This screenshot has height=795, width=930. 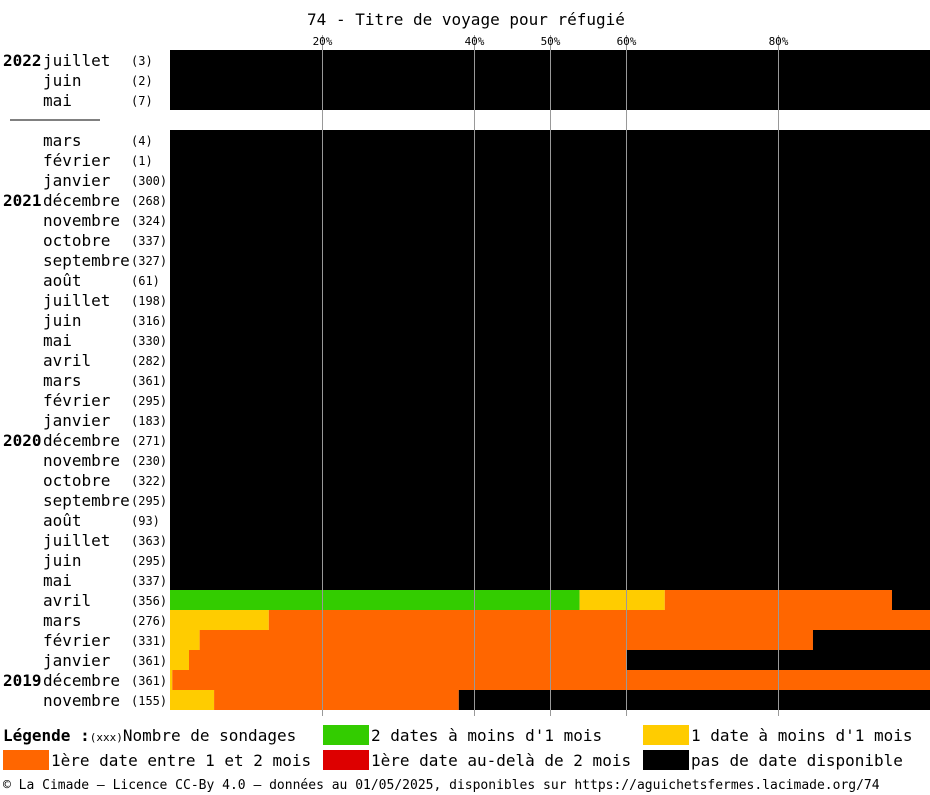 What do you see at coordinates (475, 41) in the screenshot?
I see `x-tick-label: 40%` at bounding box center [475, 41].